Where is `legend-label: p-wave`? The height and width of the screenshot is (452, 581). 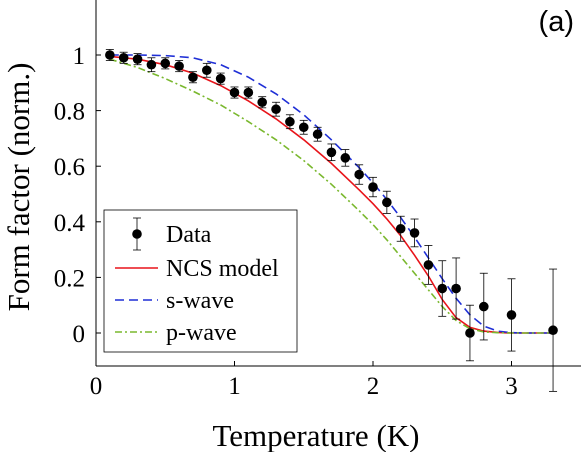
legend-label: p-wave is located at coordinates (201, 333).